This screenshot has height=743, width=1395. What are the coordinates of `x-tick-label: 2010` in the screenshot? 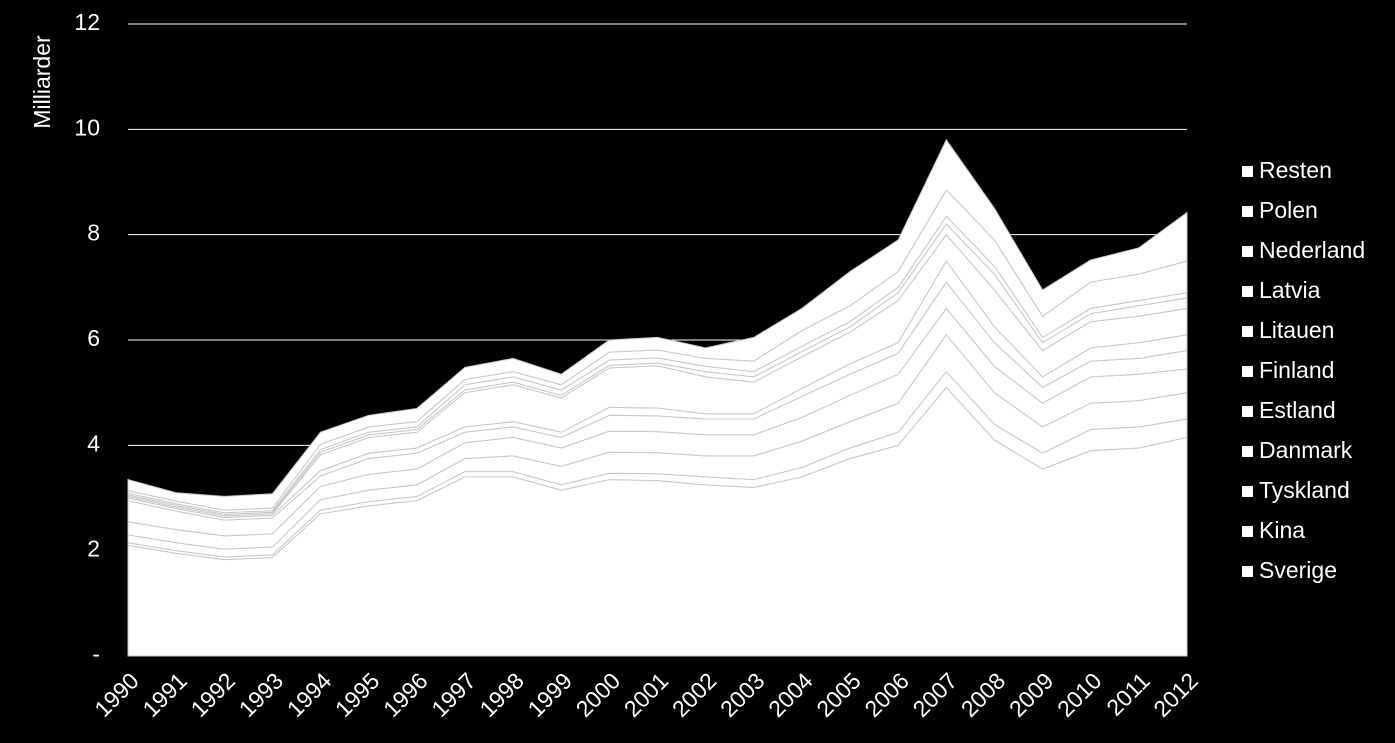 It's located at (1079, 694).